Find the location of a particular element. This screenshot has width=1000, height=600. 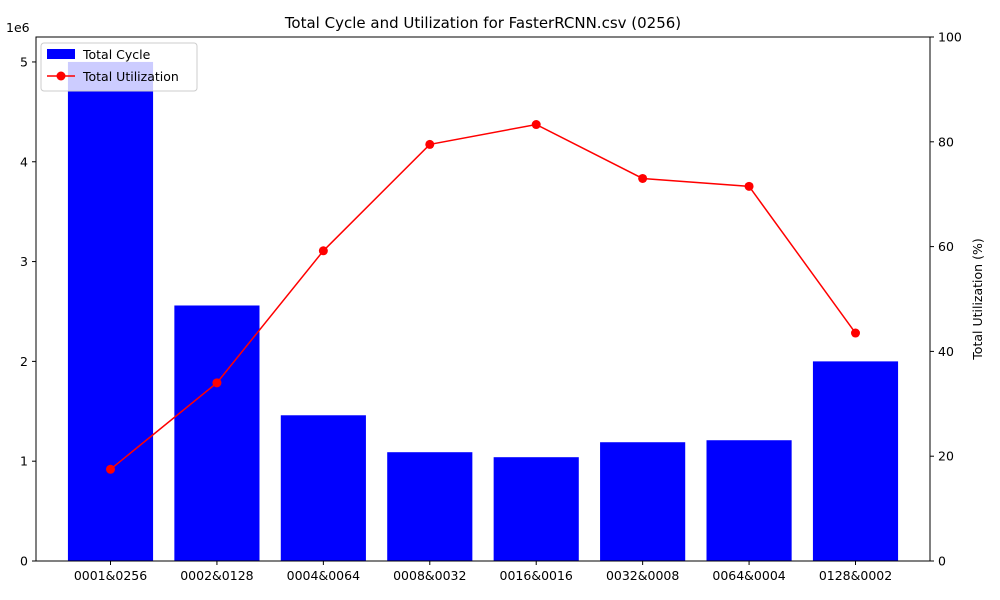

bar-0128&0002 is located at coordinates (855, 461).